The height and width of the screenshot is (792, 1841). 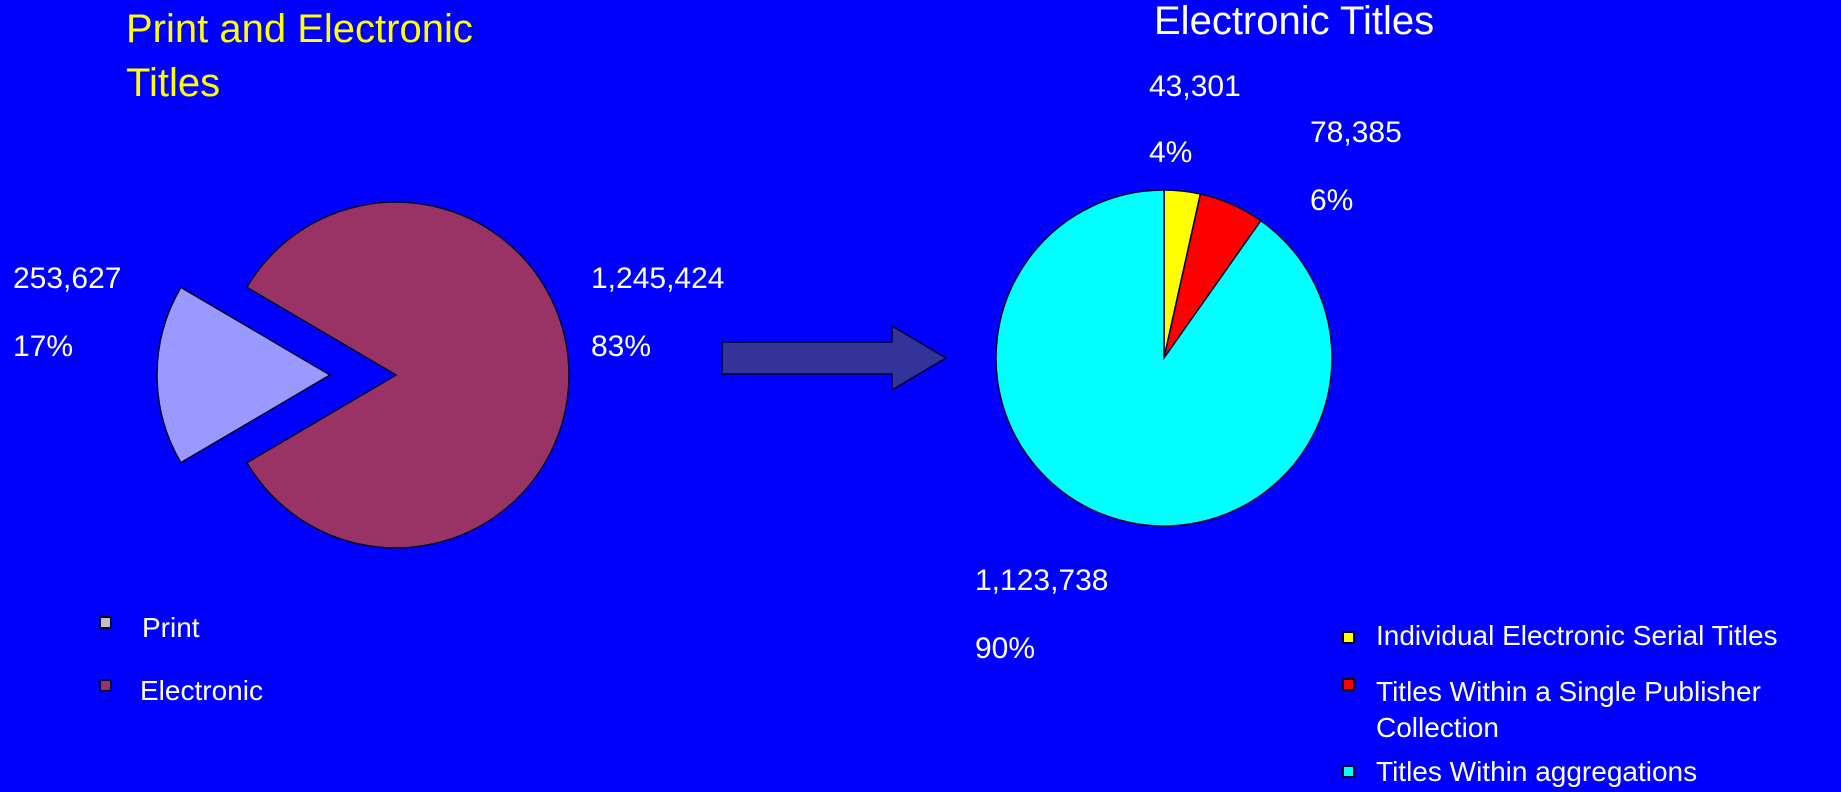 What do you see at coordinates (1195, 86) in the screenshot?
I see `data-label-individual-value: 43,301` at bounding box center [1195, 86].